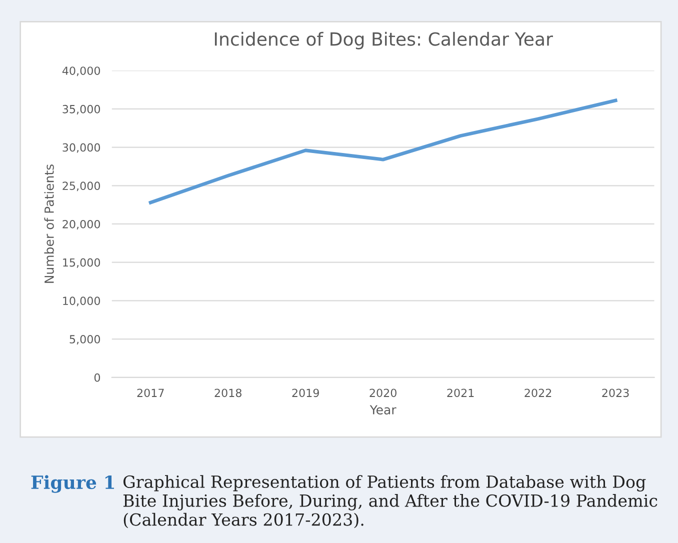  I want to click on x-tick-label: 2018, so click(228, 393).